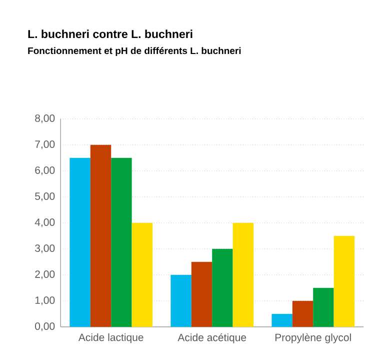 The image size is (390, 347). What do you see at coordinates (111, 339) in the screenshot?
I see `x-tick-label: Acide lactique` at bounding box center [111, 339].